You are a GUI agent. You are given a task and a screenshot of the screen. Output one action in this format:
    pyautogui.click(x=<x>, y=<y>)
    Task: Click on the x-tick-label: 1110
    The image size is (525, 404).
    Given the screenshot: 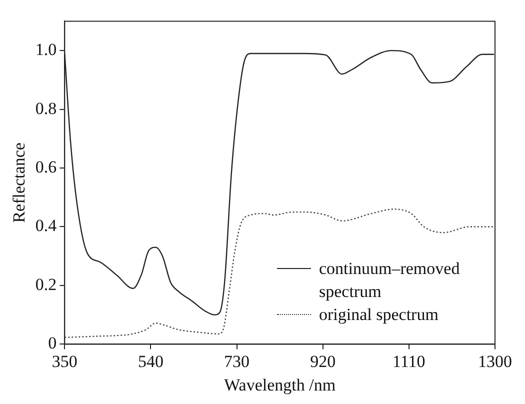 What is the action you would take?
    pyautogui.click(x=409, y=361)
    